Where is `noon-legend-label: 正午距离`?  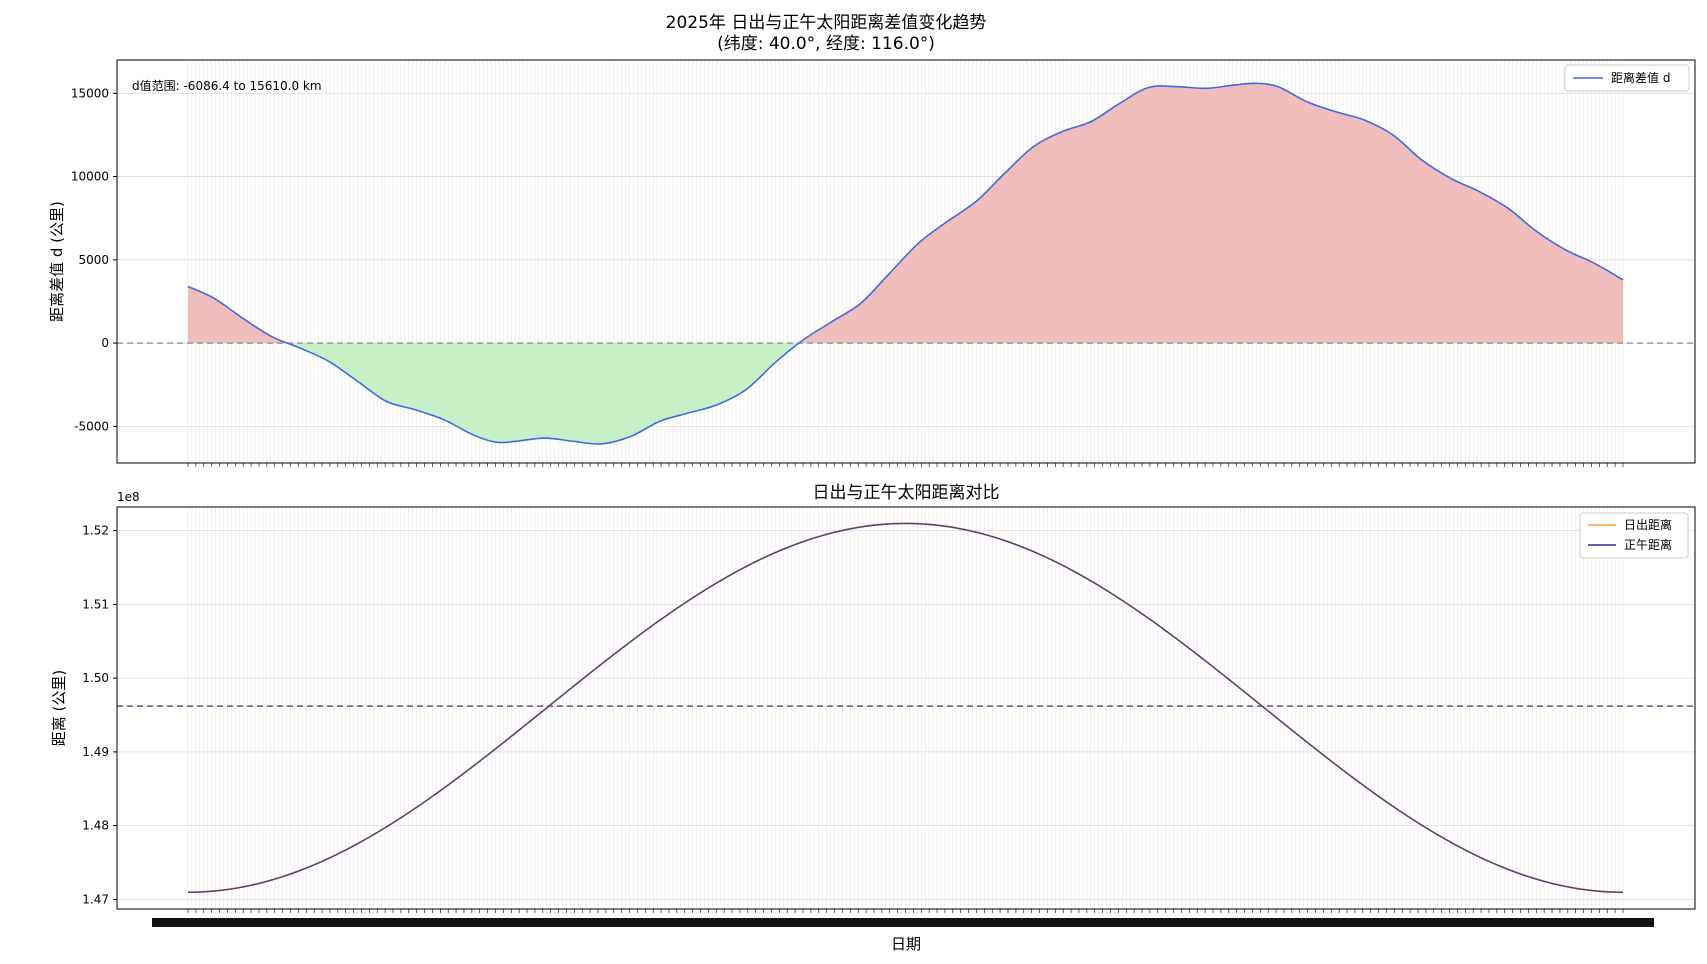
noon-legend-label: 正午距离 is located at coordinates (1648, 544).